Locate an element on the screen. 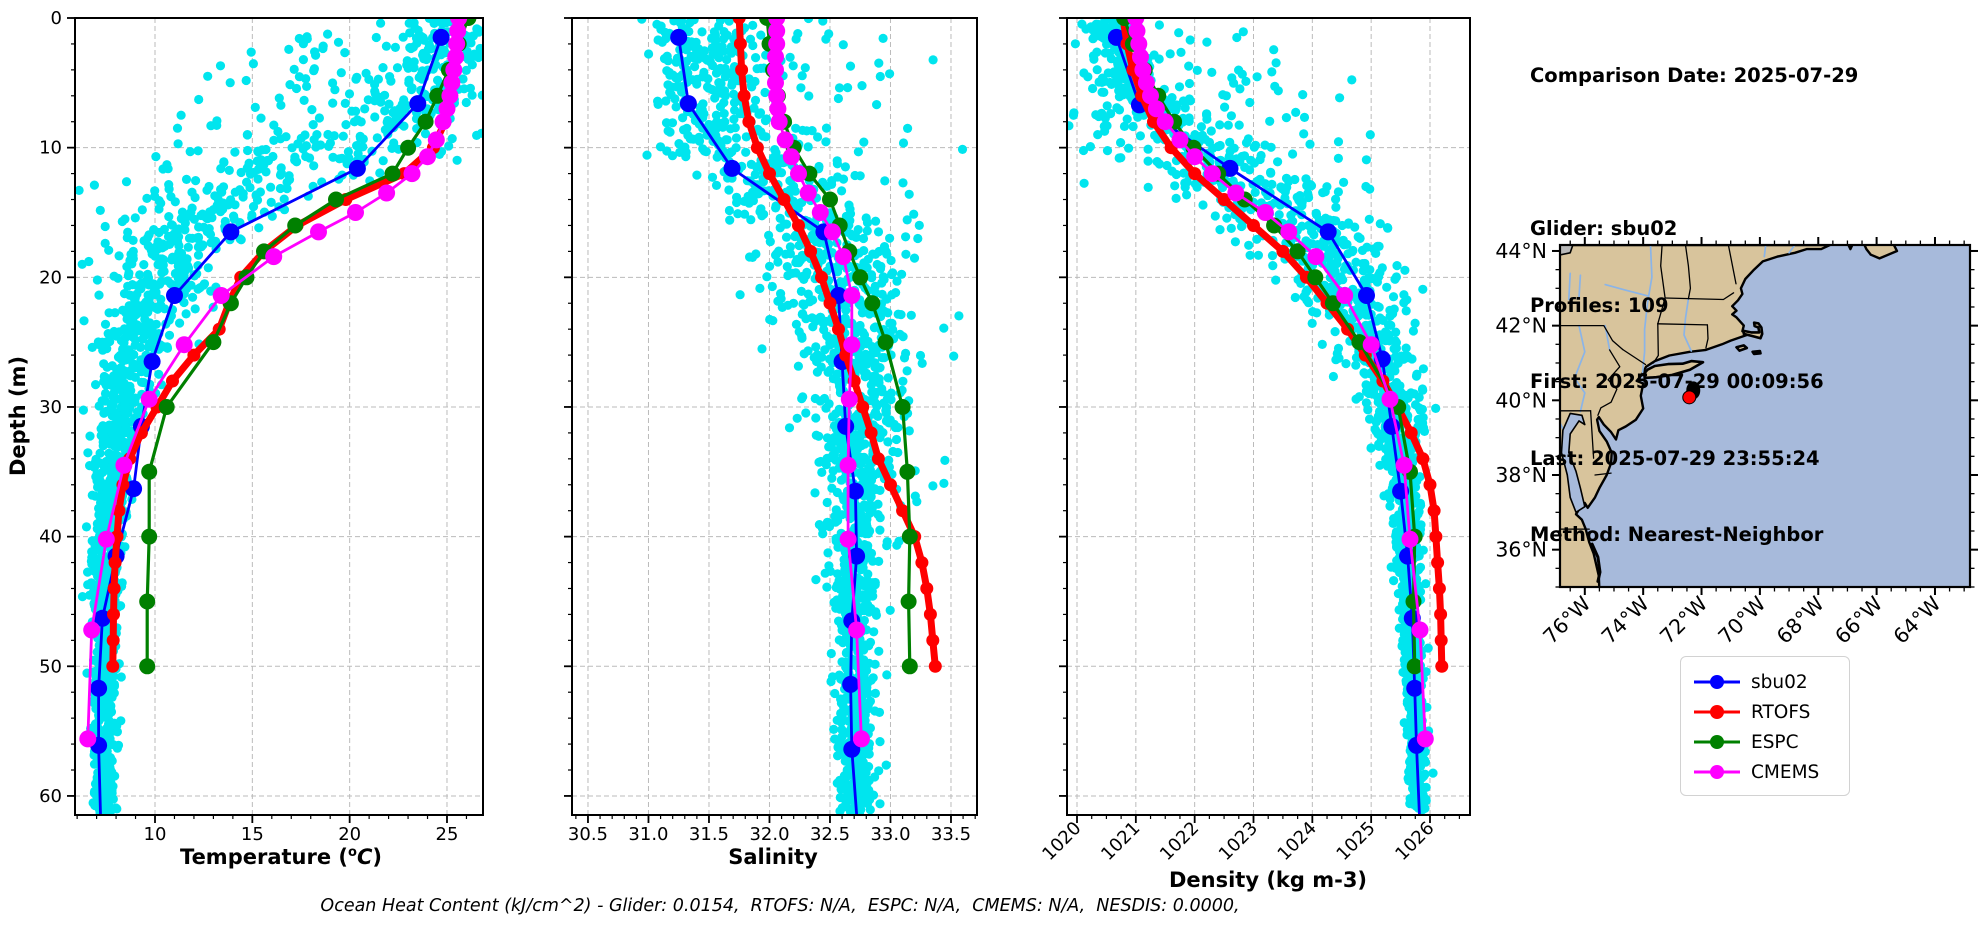  depth-axis-label: Depth (m) is located at coordinates (18, 416).